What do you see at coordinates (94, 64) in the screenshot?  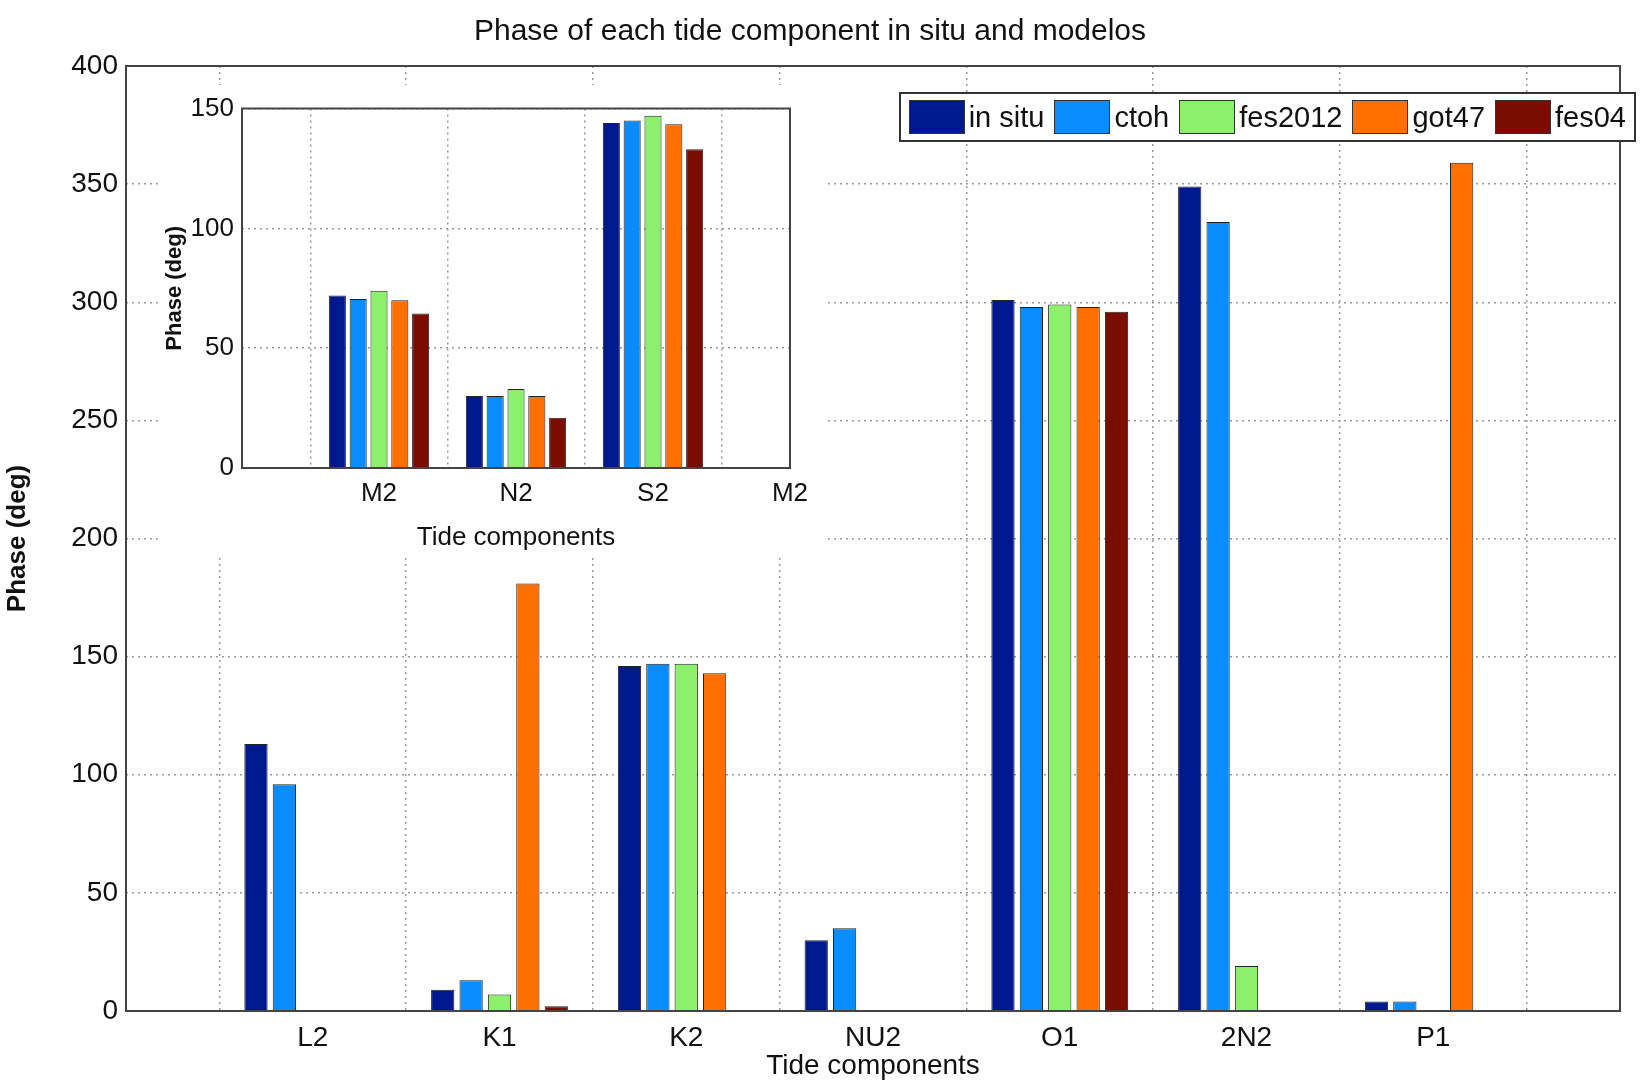 I see `y-tick-label: 400` at bounding box center [94, 64].